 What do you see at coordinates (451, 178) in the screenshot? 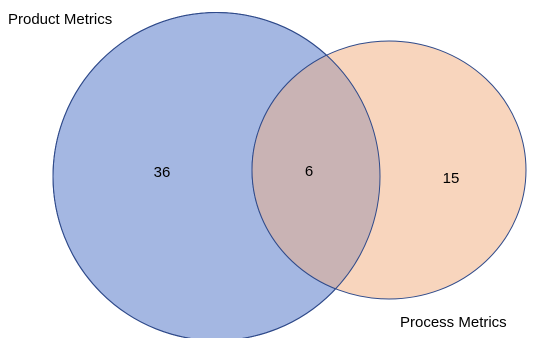
I see `process-only-count: 15` at bounding box center [451, 178].